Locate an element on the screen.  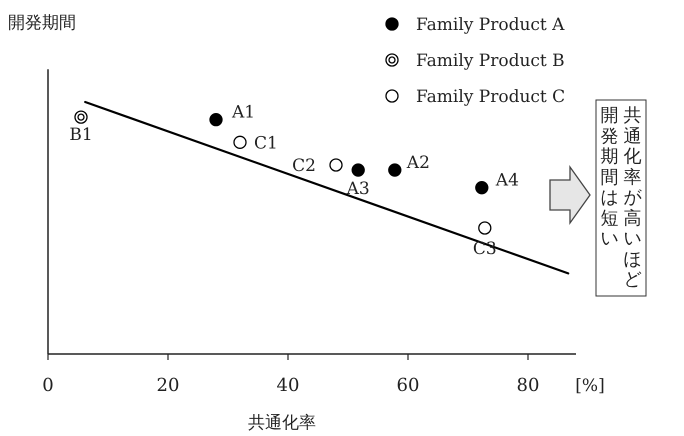
annotation: C2 is located at coordinates (304, 166).